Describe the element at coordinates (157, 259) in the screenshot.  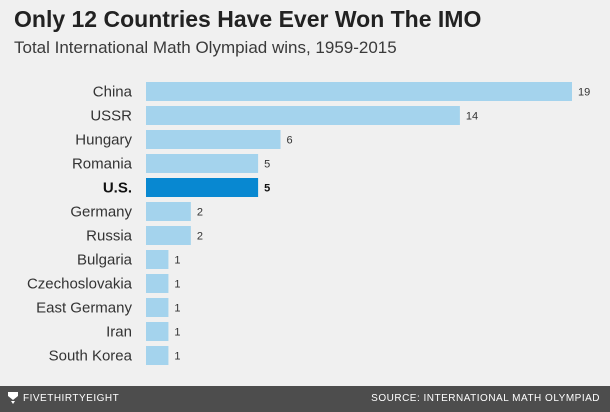
I see `bar-bulgaria` at that location.